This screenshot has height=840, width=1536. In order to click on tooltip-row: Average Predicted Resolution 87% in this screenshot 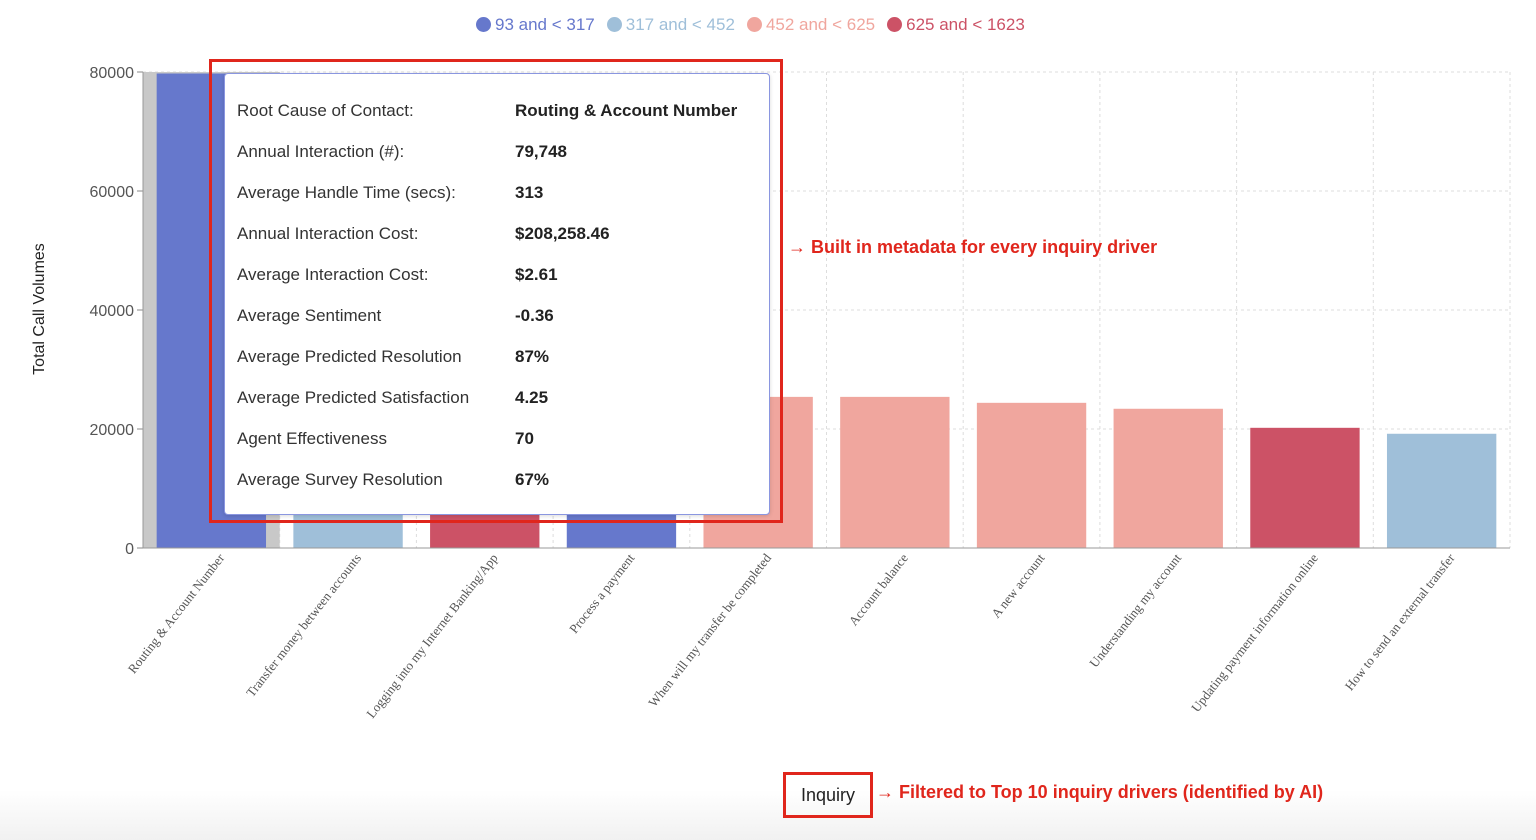, I will do `click(393, 357)`.